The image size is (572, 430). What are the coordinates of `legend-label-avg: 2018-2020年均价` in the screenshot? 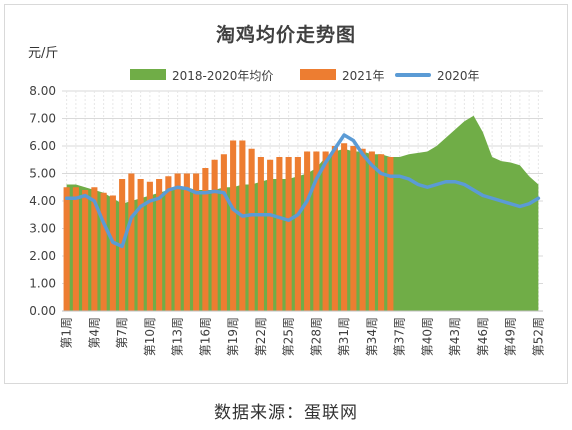 It's located at (223, 76).